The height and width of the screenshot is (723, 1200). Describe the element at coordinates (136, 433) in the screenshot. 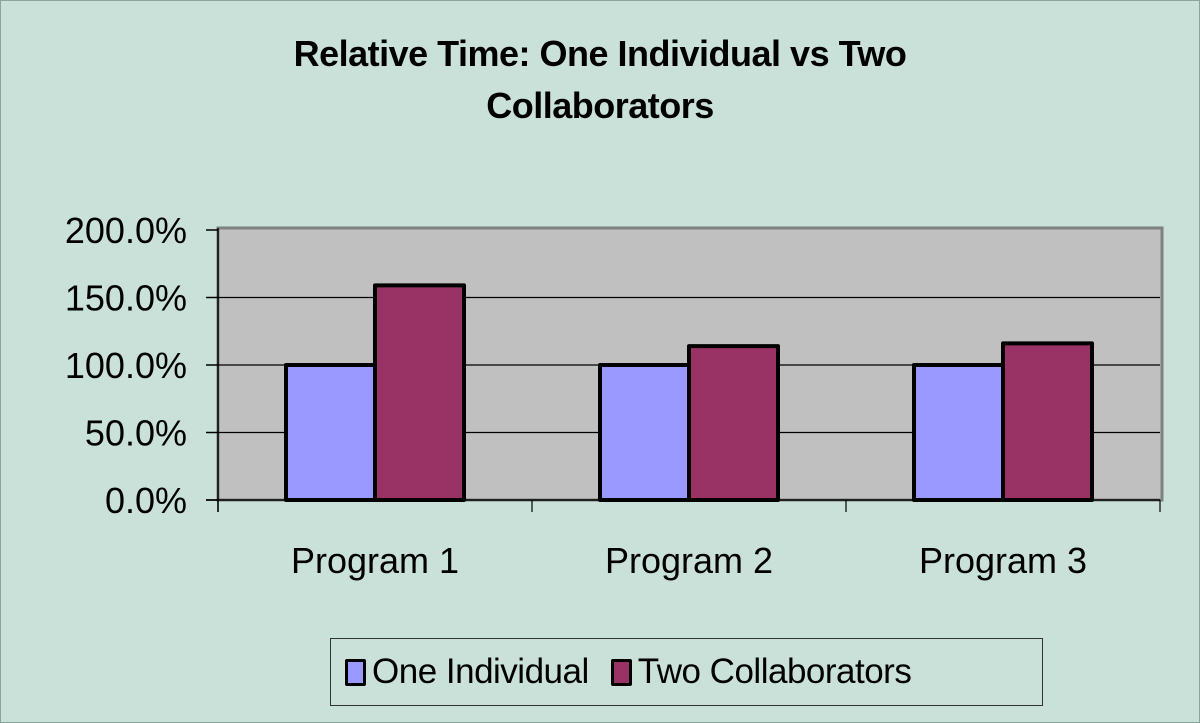

I see `y-tick-label: 50.0%` at that location.